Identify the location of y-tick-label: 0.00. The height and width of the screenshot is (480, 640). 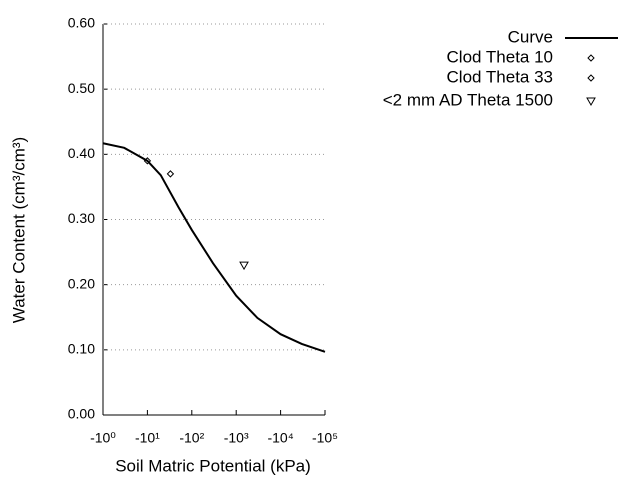
(81, 414).